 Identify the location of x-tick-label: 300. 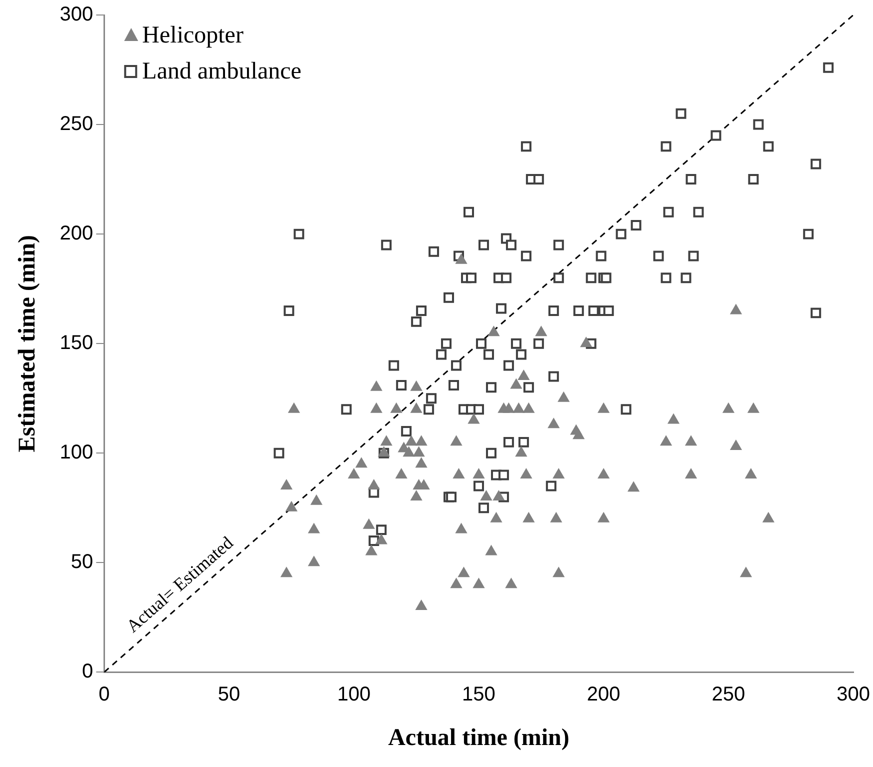
(853, 695).